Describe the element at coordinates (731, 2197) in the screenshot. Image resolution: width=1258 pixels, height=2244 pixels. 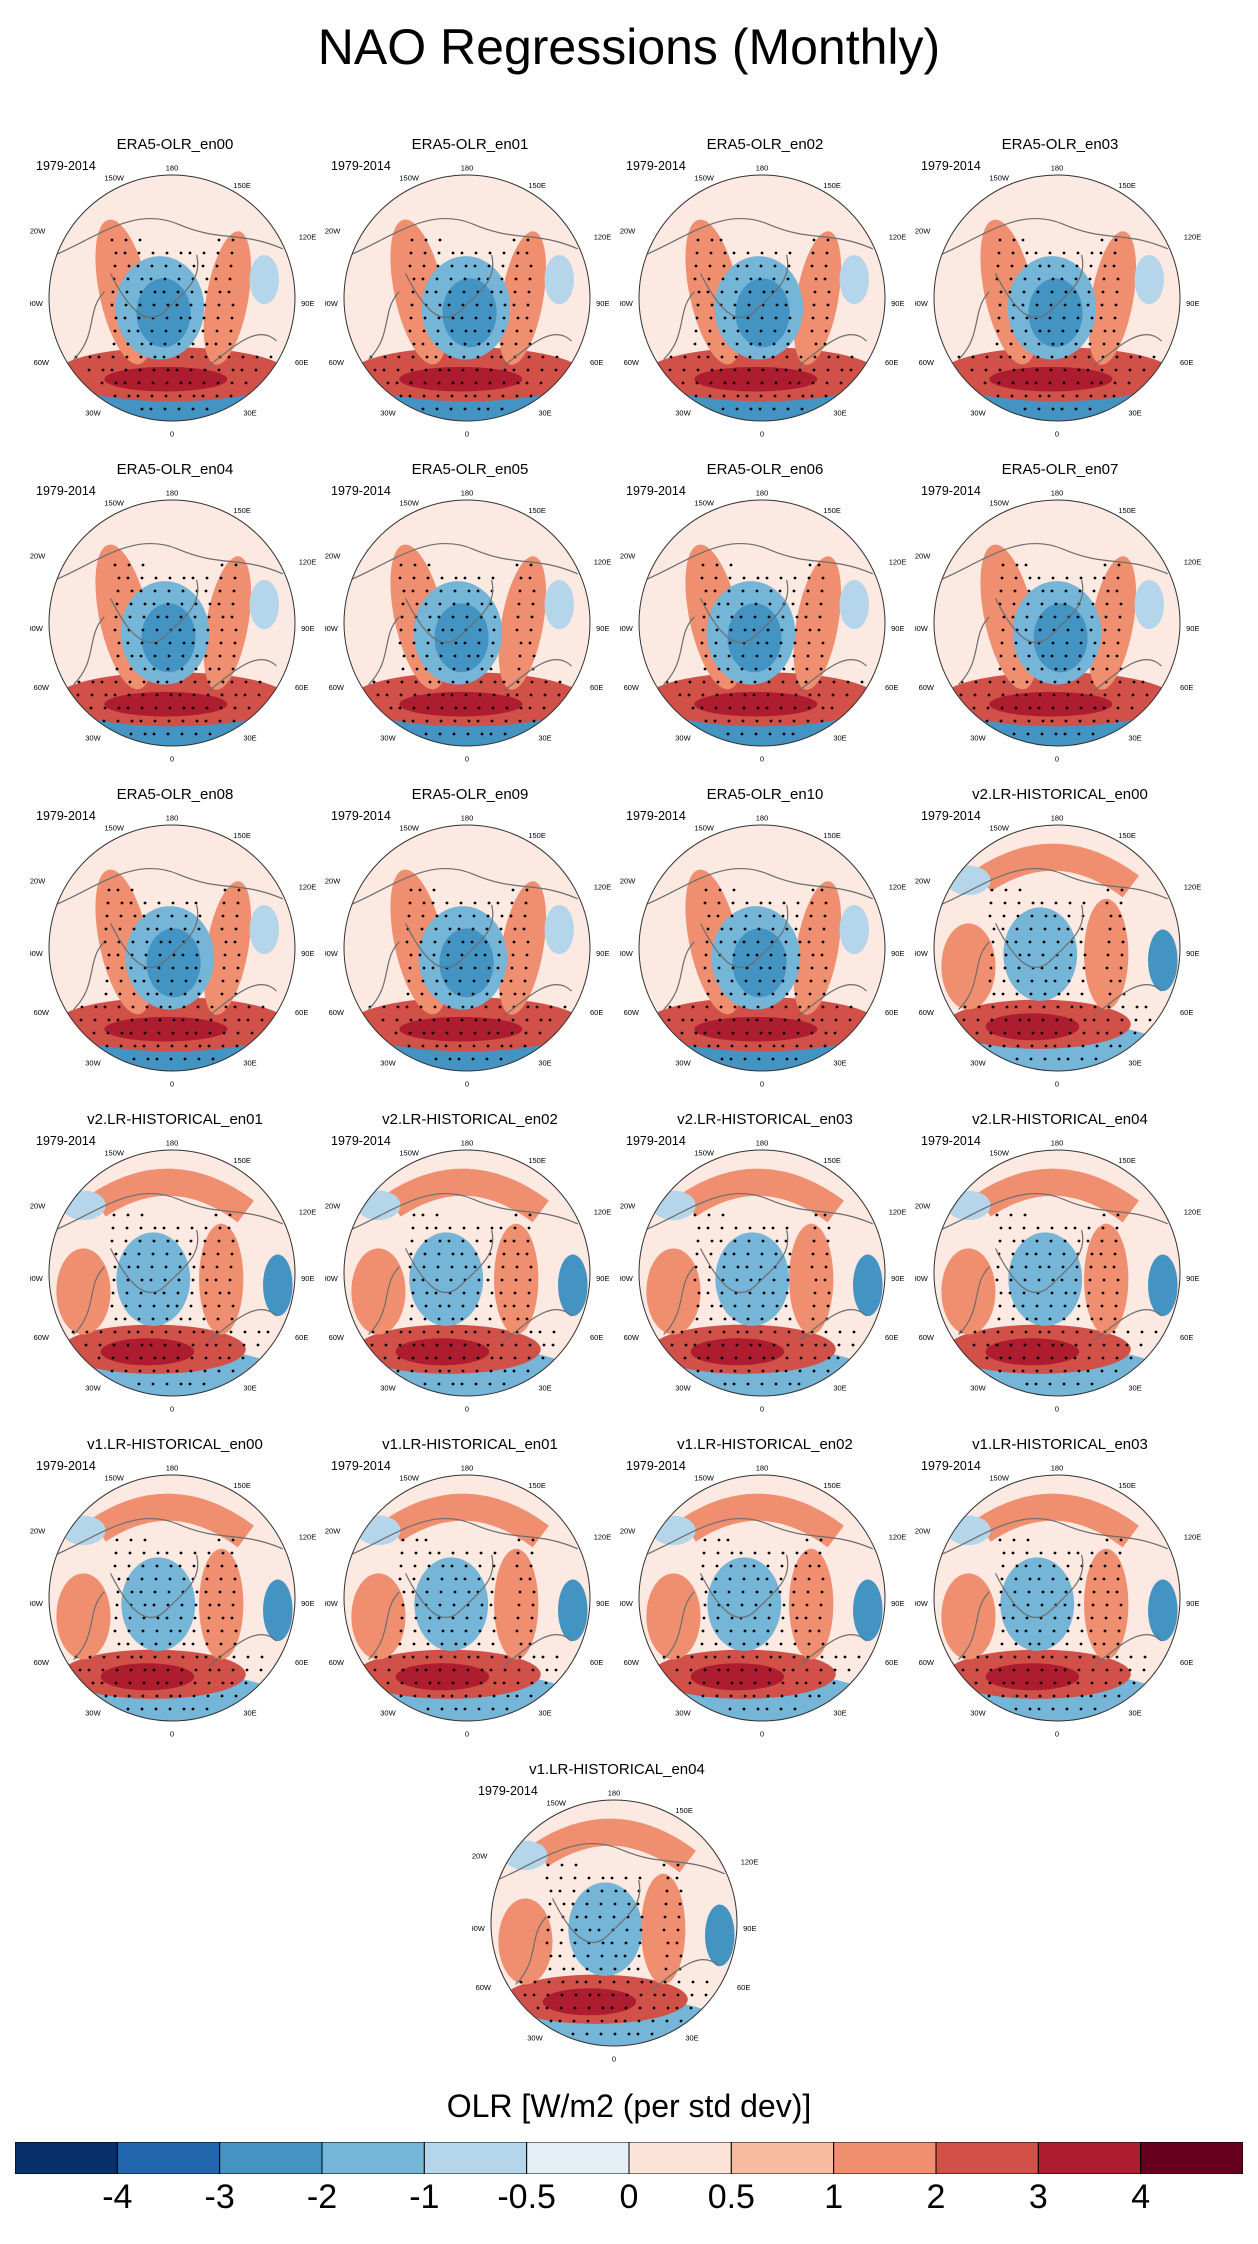
I see `colorbar-tick-label: 0.5` at that location.